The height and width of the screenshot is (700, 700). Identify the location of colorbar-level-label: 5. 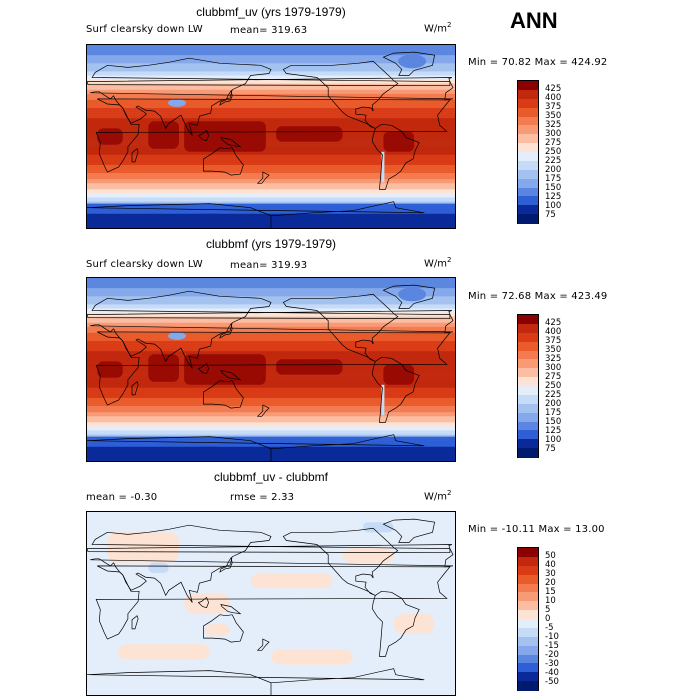
(548, 609).